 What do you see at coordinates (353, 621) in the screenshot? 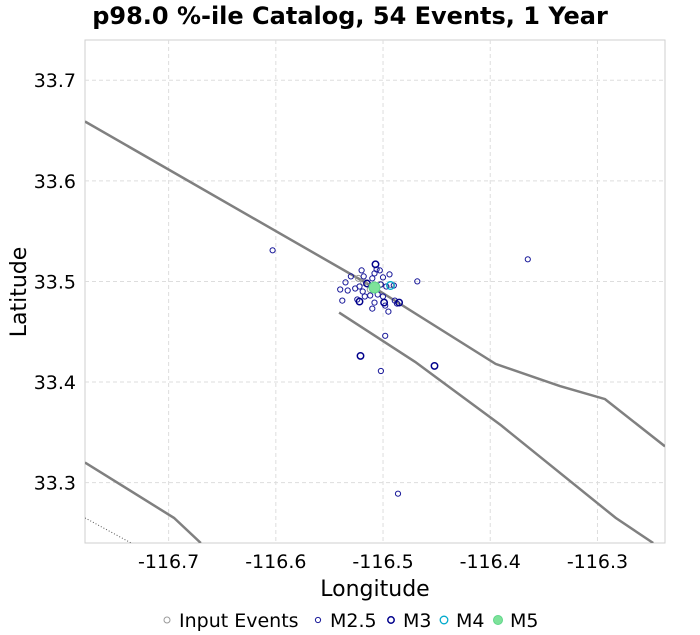
I see `legend-label-m25: M2.5` at bounding box center [353, 621].